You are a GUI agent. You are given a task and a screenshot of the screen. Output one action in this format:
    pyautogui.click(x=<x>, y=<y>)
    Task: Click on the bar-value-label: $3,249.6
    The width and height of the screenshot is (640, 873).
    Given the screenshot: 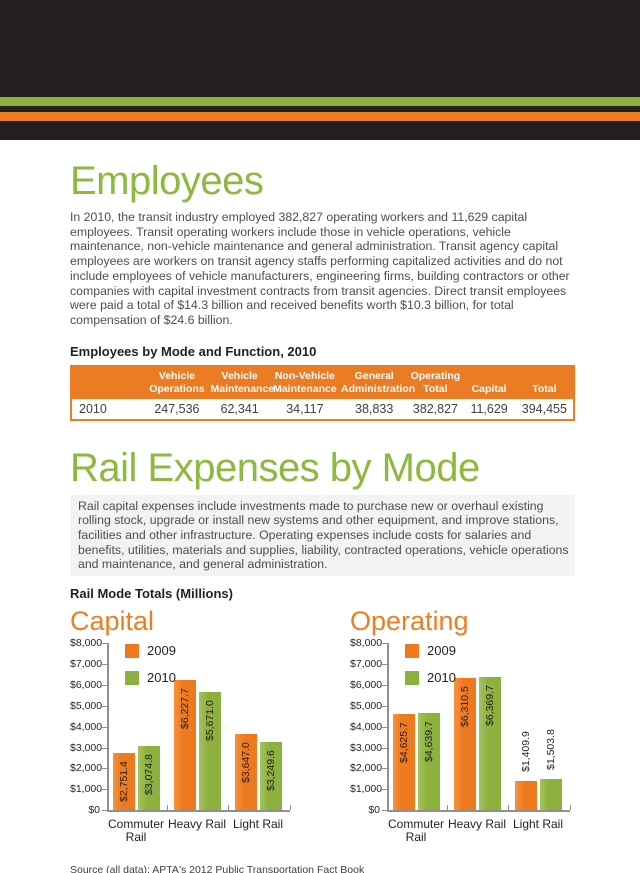 What is the action you would take?
    pyautogui.click(x=270, y=771)
    